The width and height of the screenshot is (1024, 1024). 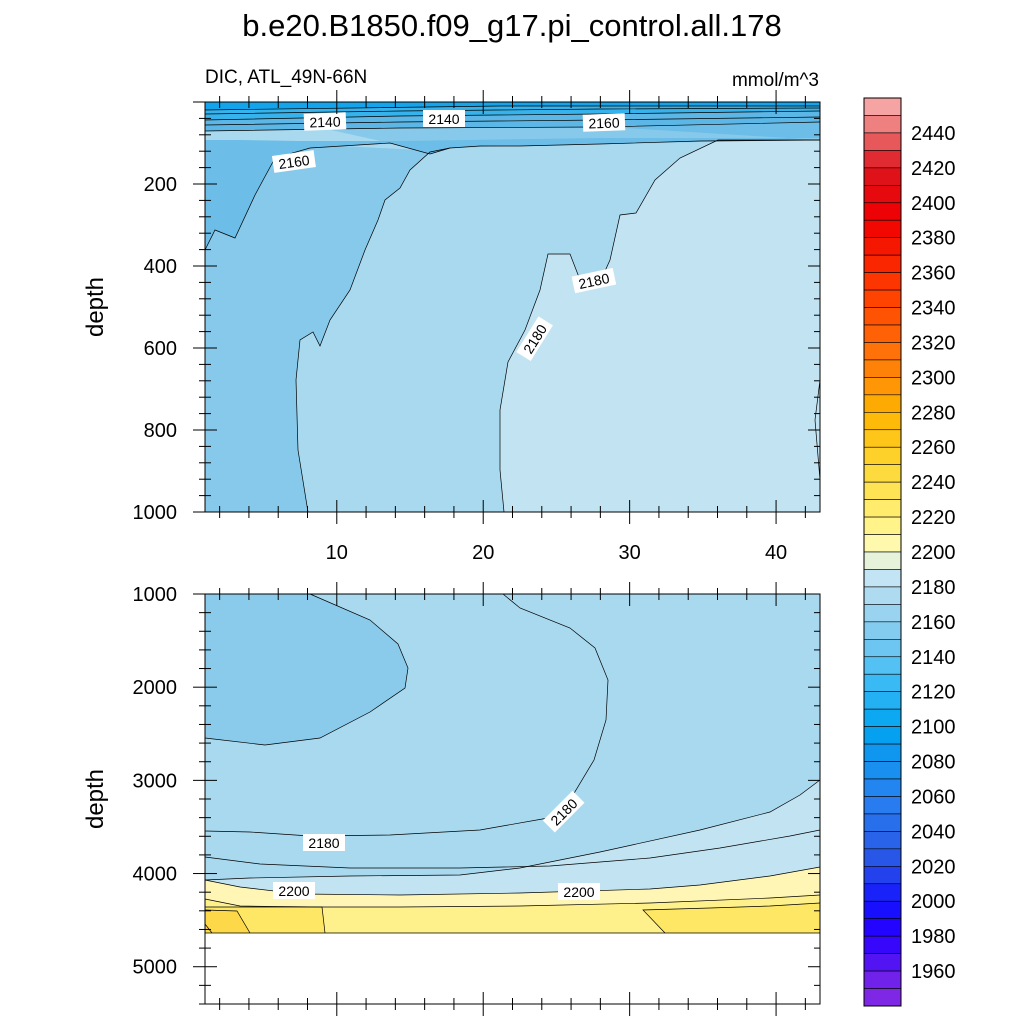 I want to click on lower-y-tick-label: 3000, so click(x=155, y=781).